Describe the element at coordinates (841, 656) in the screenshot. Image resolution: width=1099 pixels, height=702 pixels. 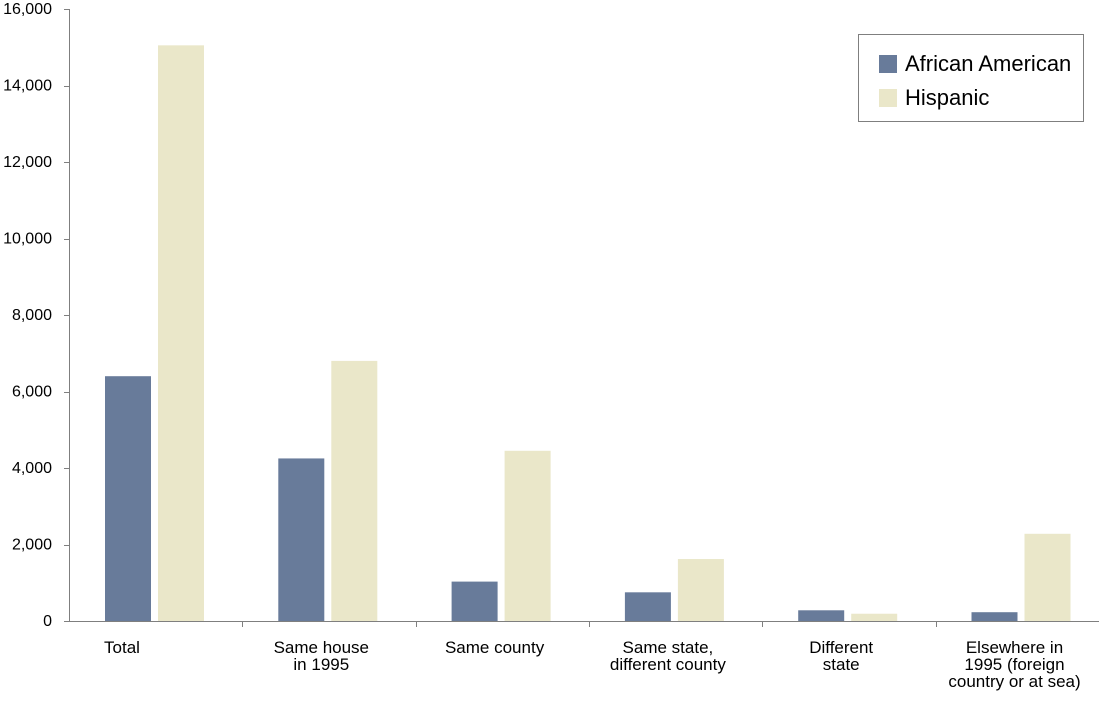
I see `x-category-label: Different state` at that location.